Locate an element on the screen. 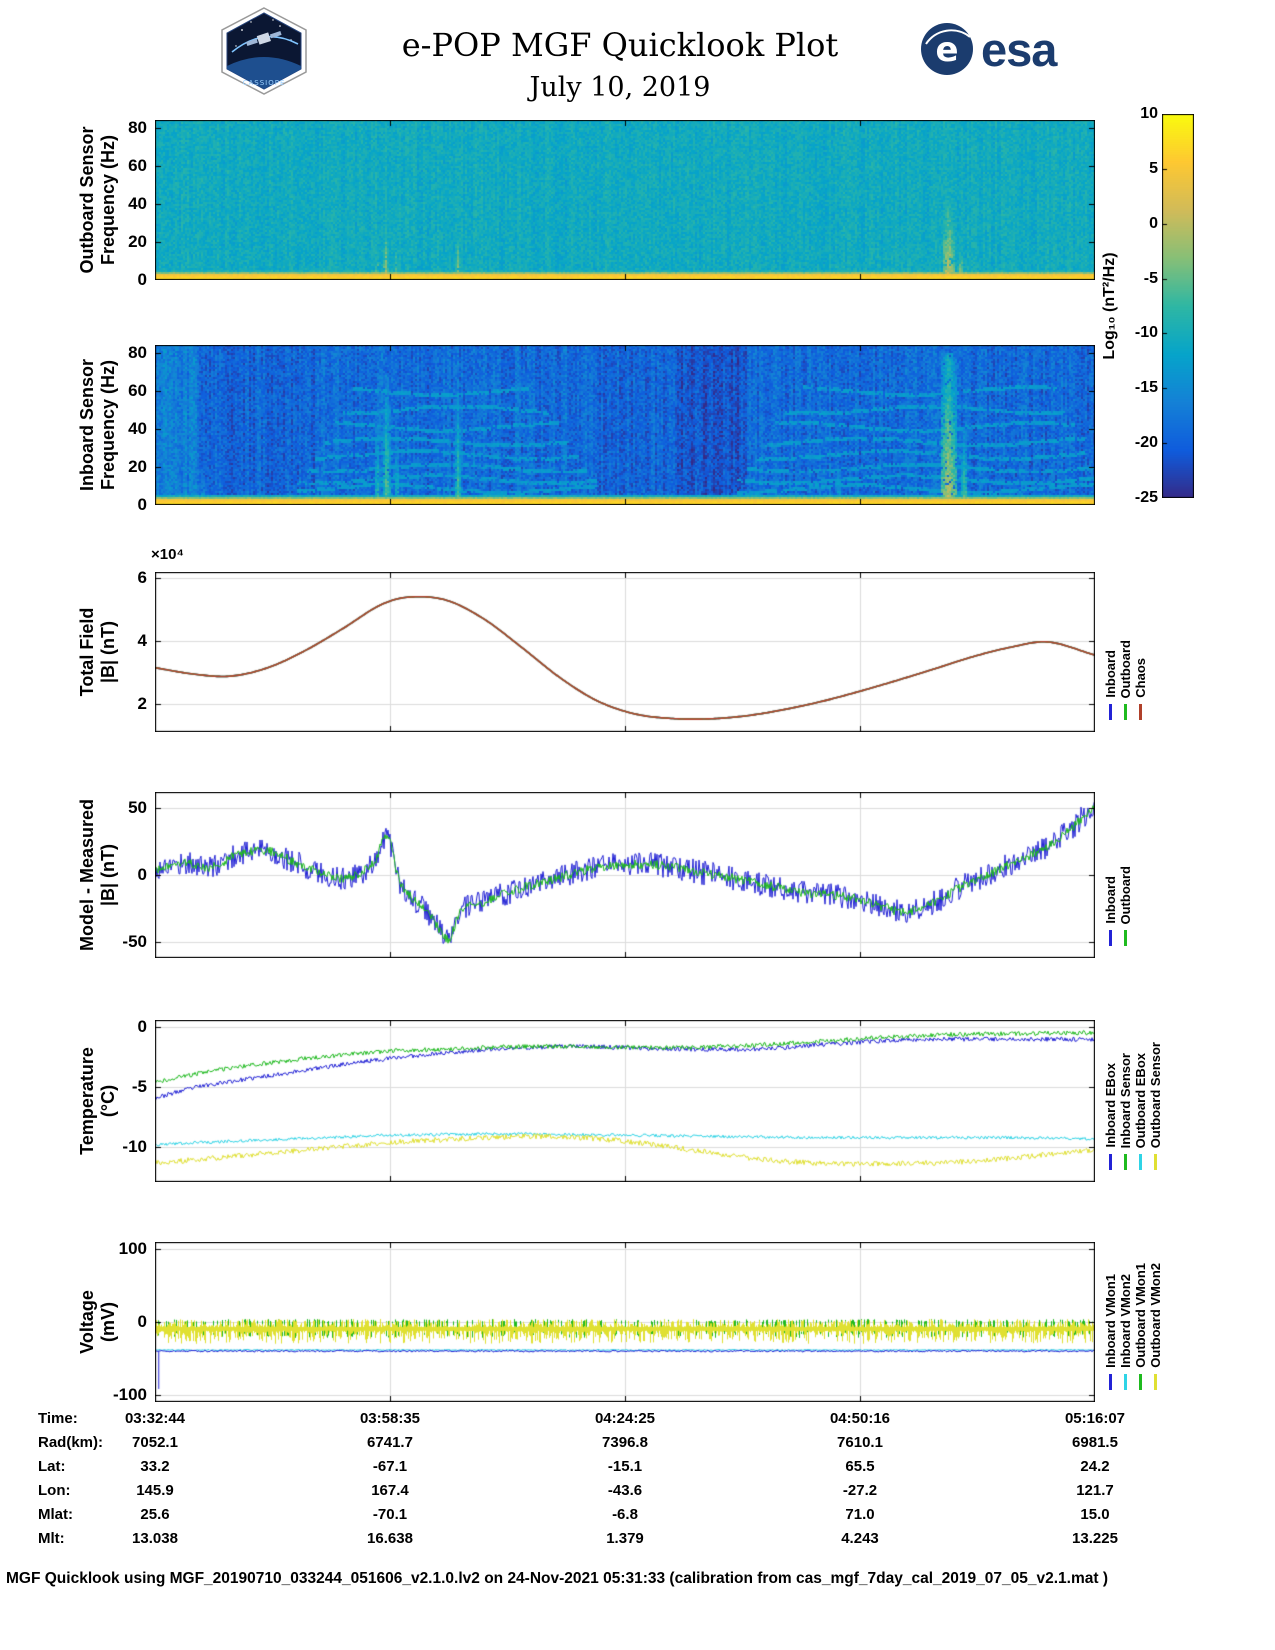 Image resolution: width=1275 pixels, height=1650 pixels. table-cell: 167.4 is located at coordinates (390, 1490).